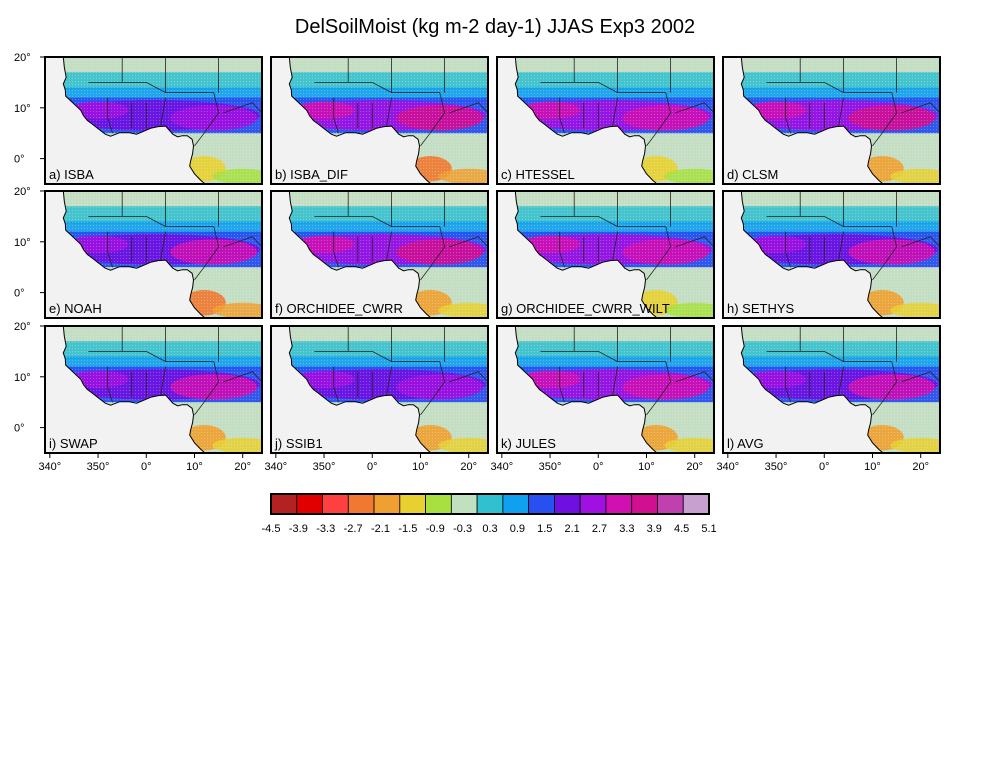 The width and height of the screenshot is (990, 765). Describe the element at coordinates (271, 529) in the screenshot. I see `colorbar-label: -4.5` at that location.